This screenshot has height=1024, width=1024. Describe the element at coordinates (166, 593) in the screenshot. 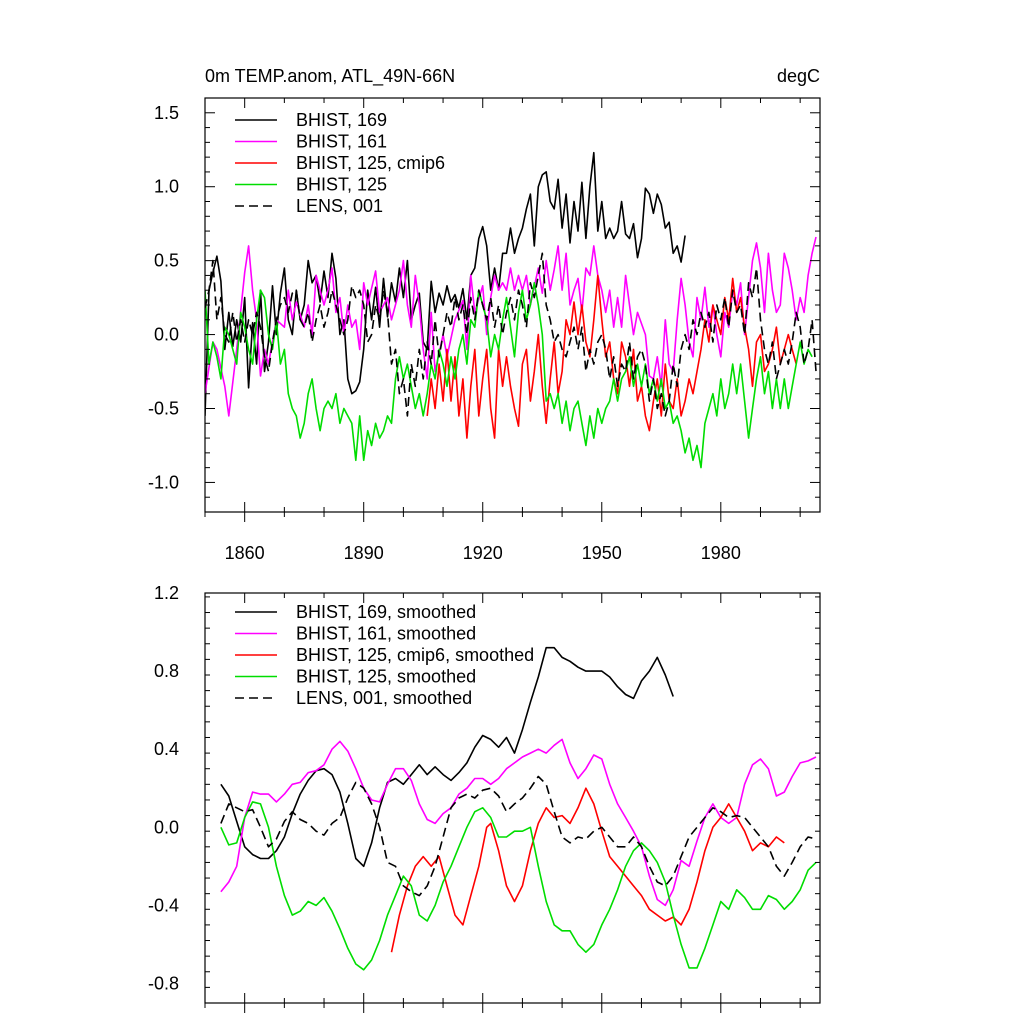

I see `bottom-ytick-label: 1.2` at that location.